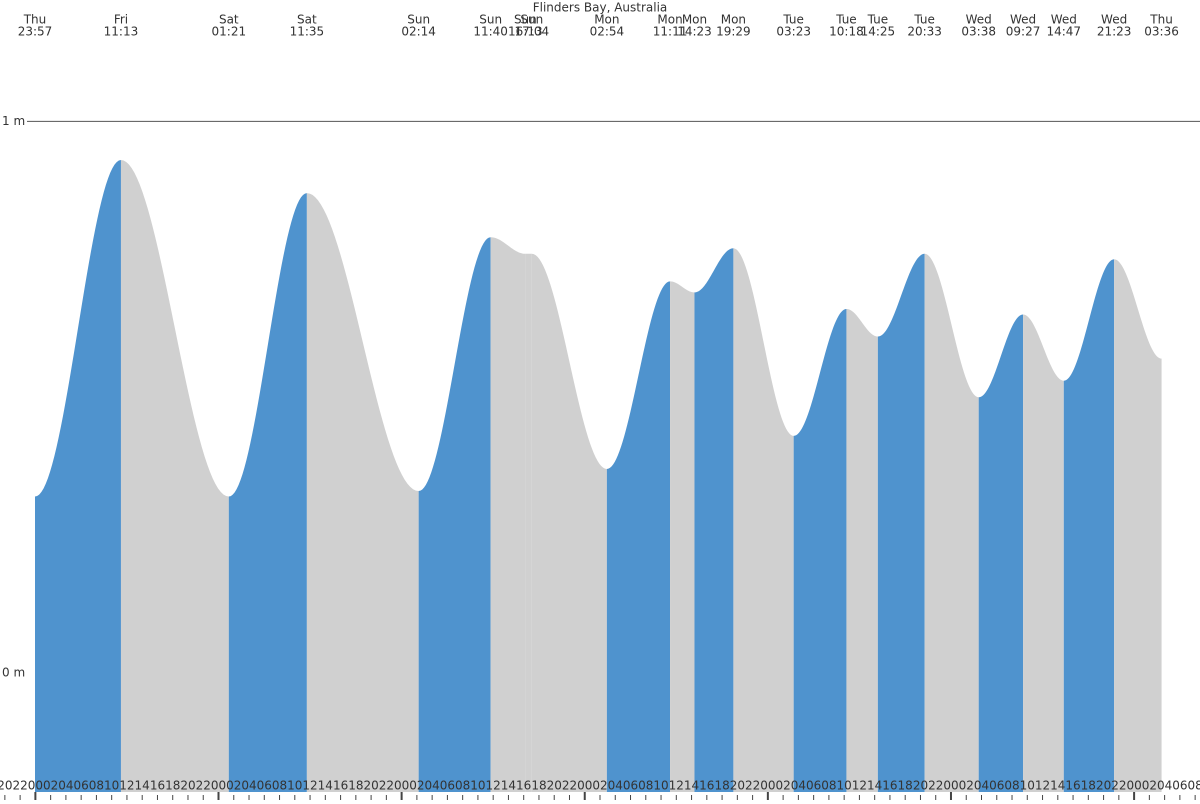 The image size is (1200, 804). What do you see at coordinates (121, 32) in the screenshot?
I see `event-time: 11:13` at bounding box center [121, 32].